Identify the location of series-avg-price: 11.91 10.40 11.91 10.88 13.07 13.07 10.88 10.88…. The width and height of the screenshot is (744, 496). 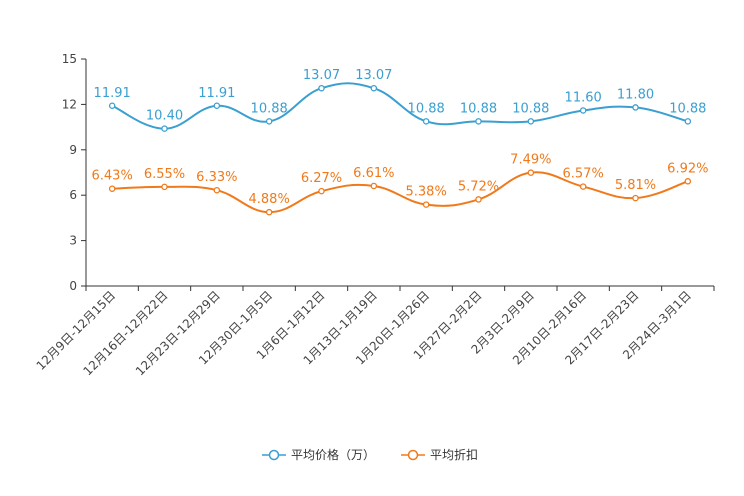
(400, 100).